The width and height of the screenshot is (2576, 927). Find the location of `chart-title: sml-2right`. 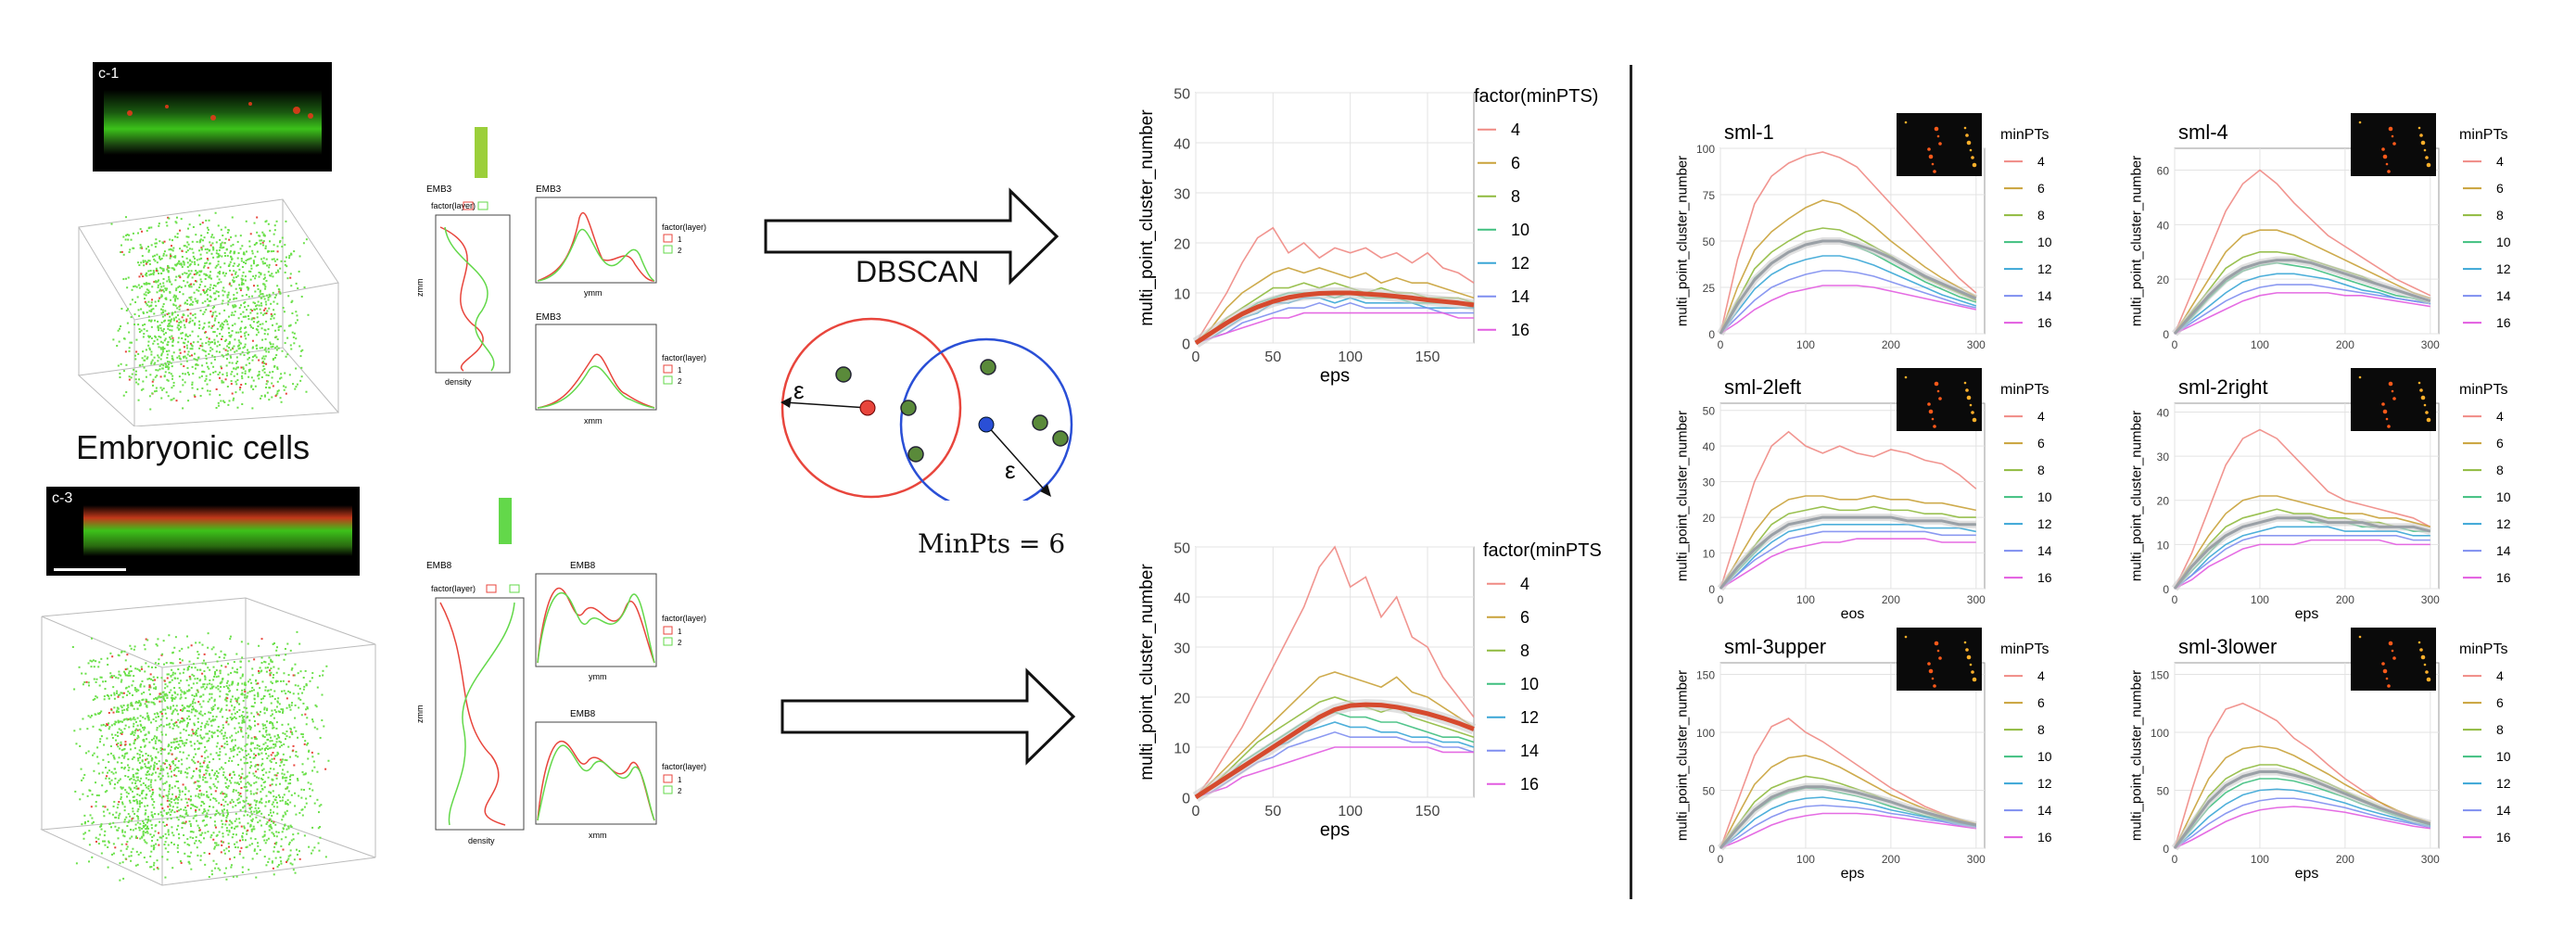

chart-title: sml-2right is located at coordinates (2223, 387).